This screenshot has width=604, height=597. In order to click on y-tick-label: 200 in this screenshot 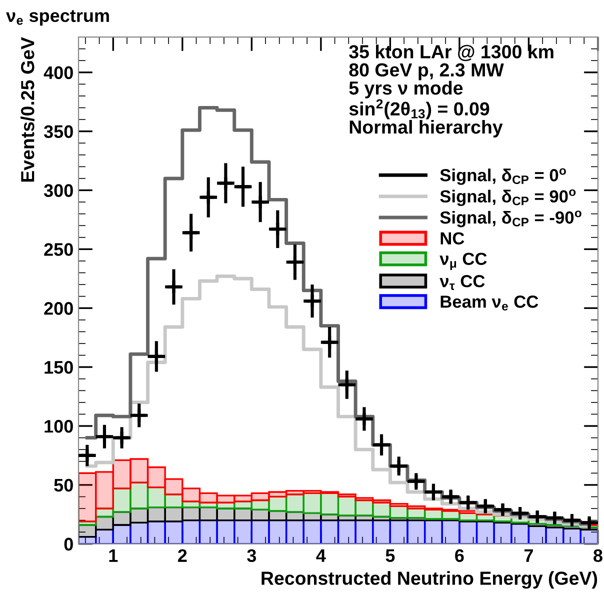, I will do `click(58, 308)`.